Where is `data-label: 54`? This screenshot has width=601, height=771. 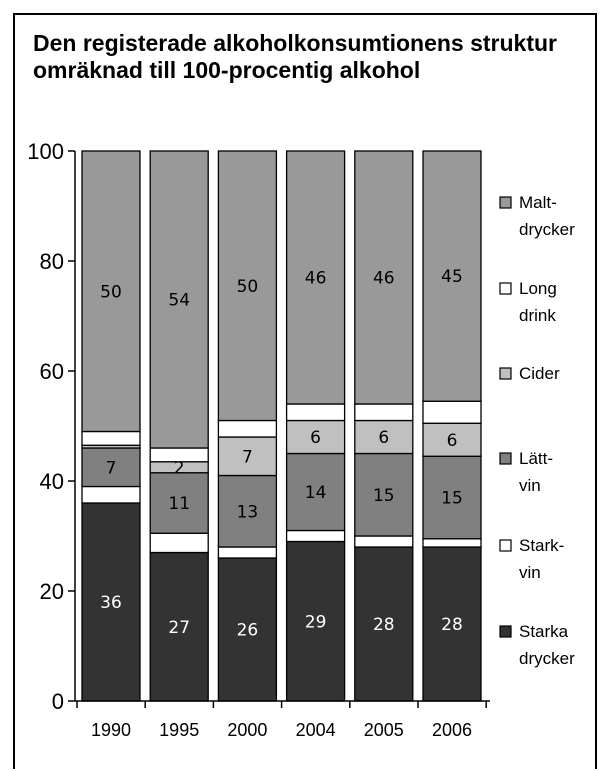 data-label: 54 is located at coordinates (179, 301).